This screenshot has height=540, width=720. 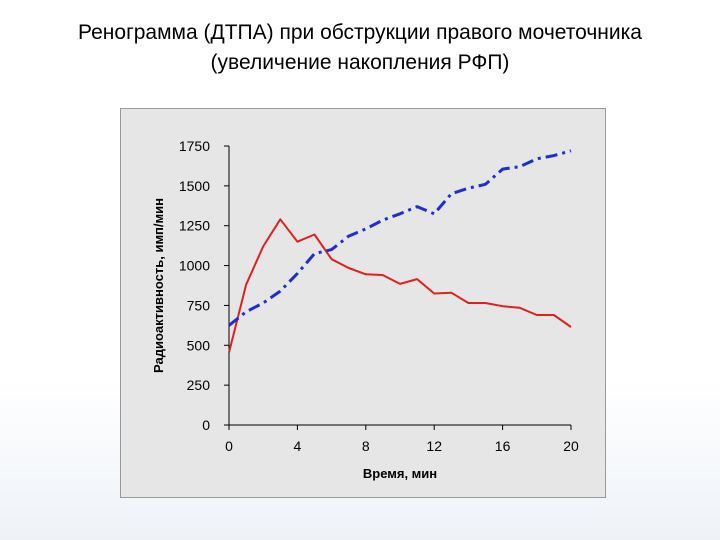 What do you see at coordinates (199, 385) in the screenshot?
I see `y-tick-label: 250` at bounding box center [199, 385].